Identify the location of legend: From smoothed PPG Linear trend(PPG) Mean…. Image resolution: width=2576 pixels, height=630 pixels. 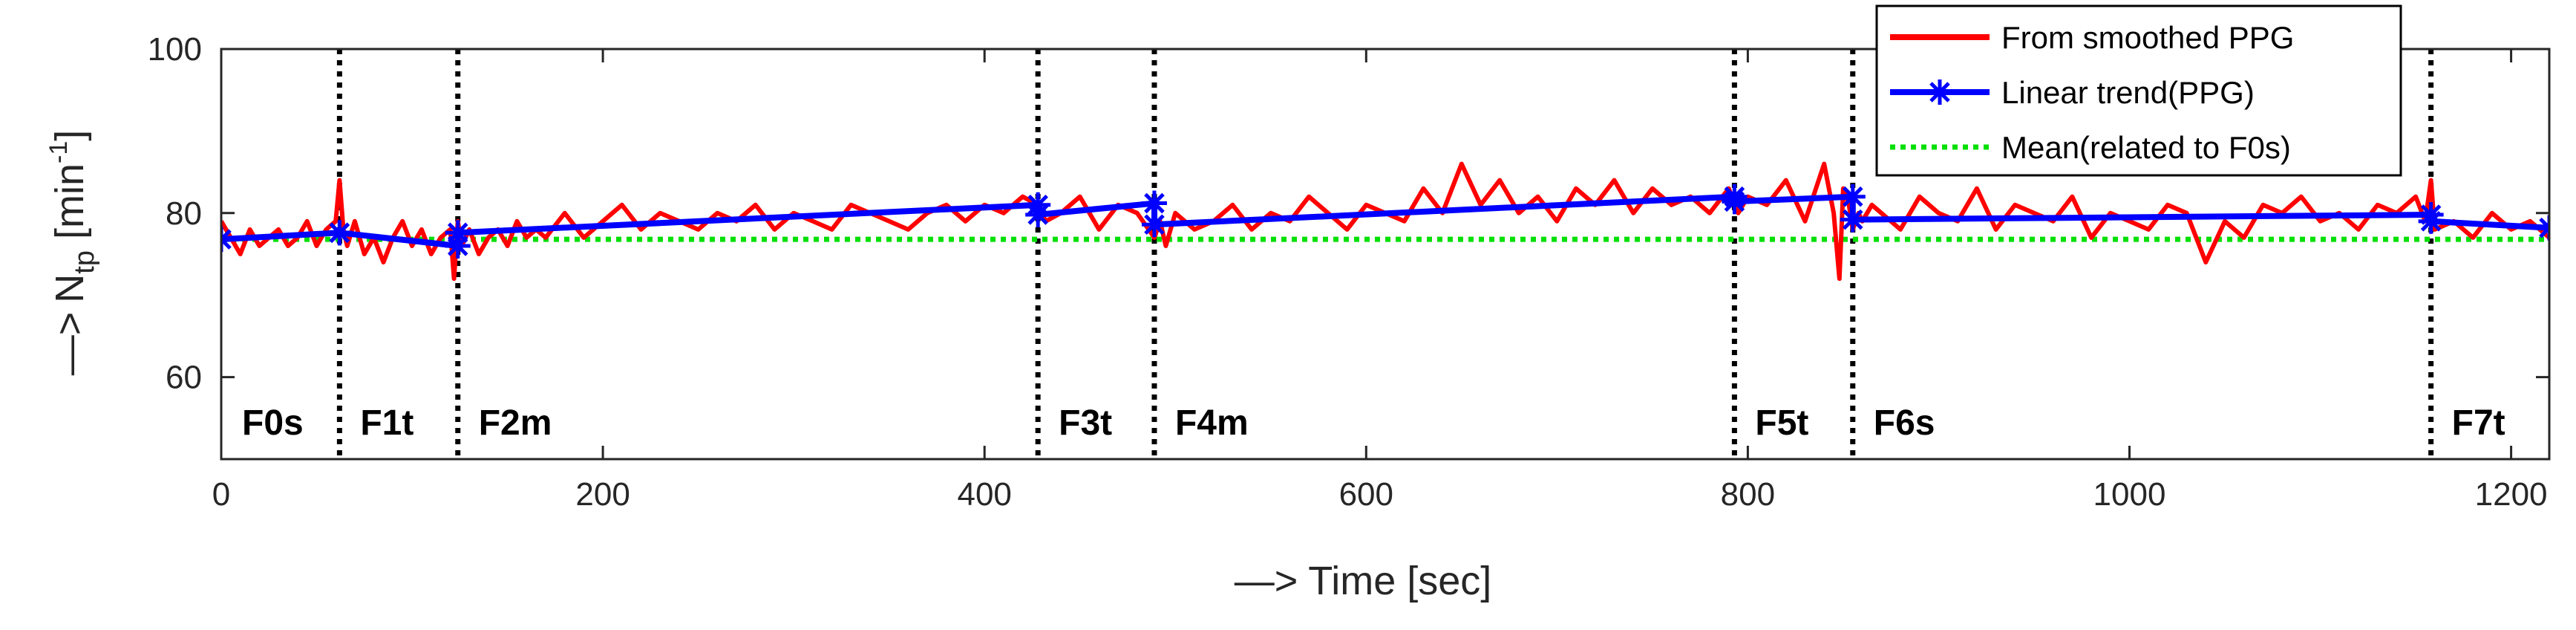
(2138, 91).